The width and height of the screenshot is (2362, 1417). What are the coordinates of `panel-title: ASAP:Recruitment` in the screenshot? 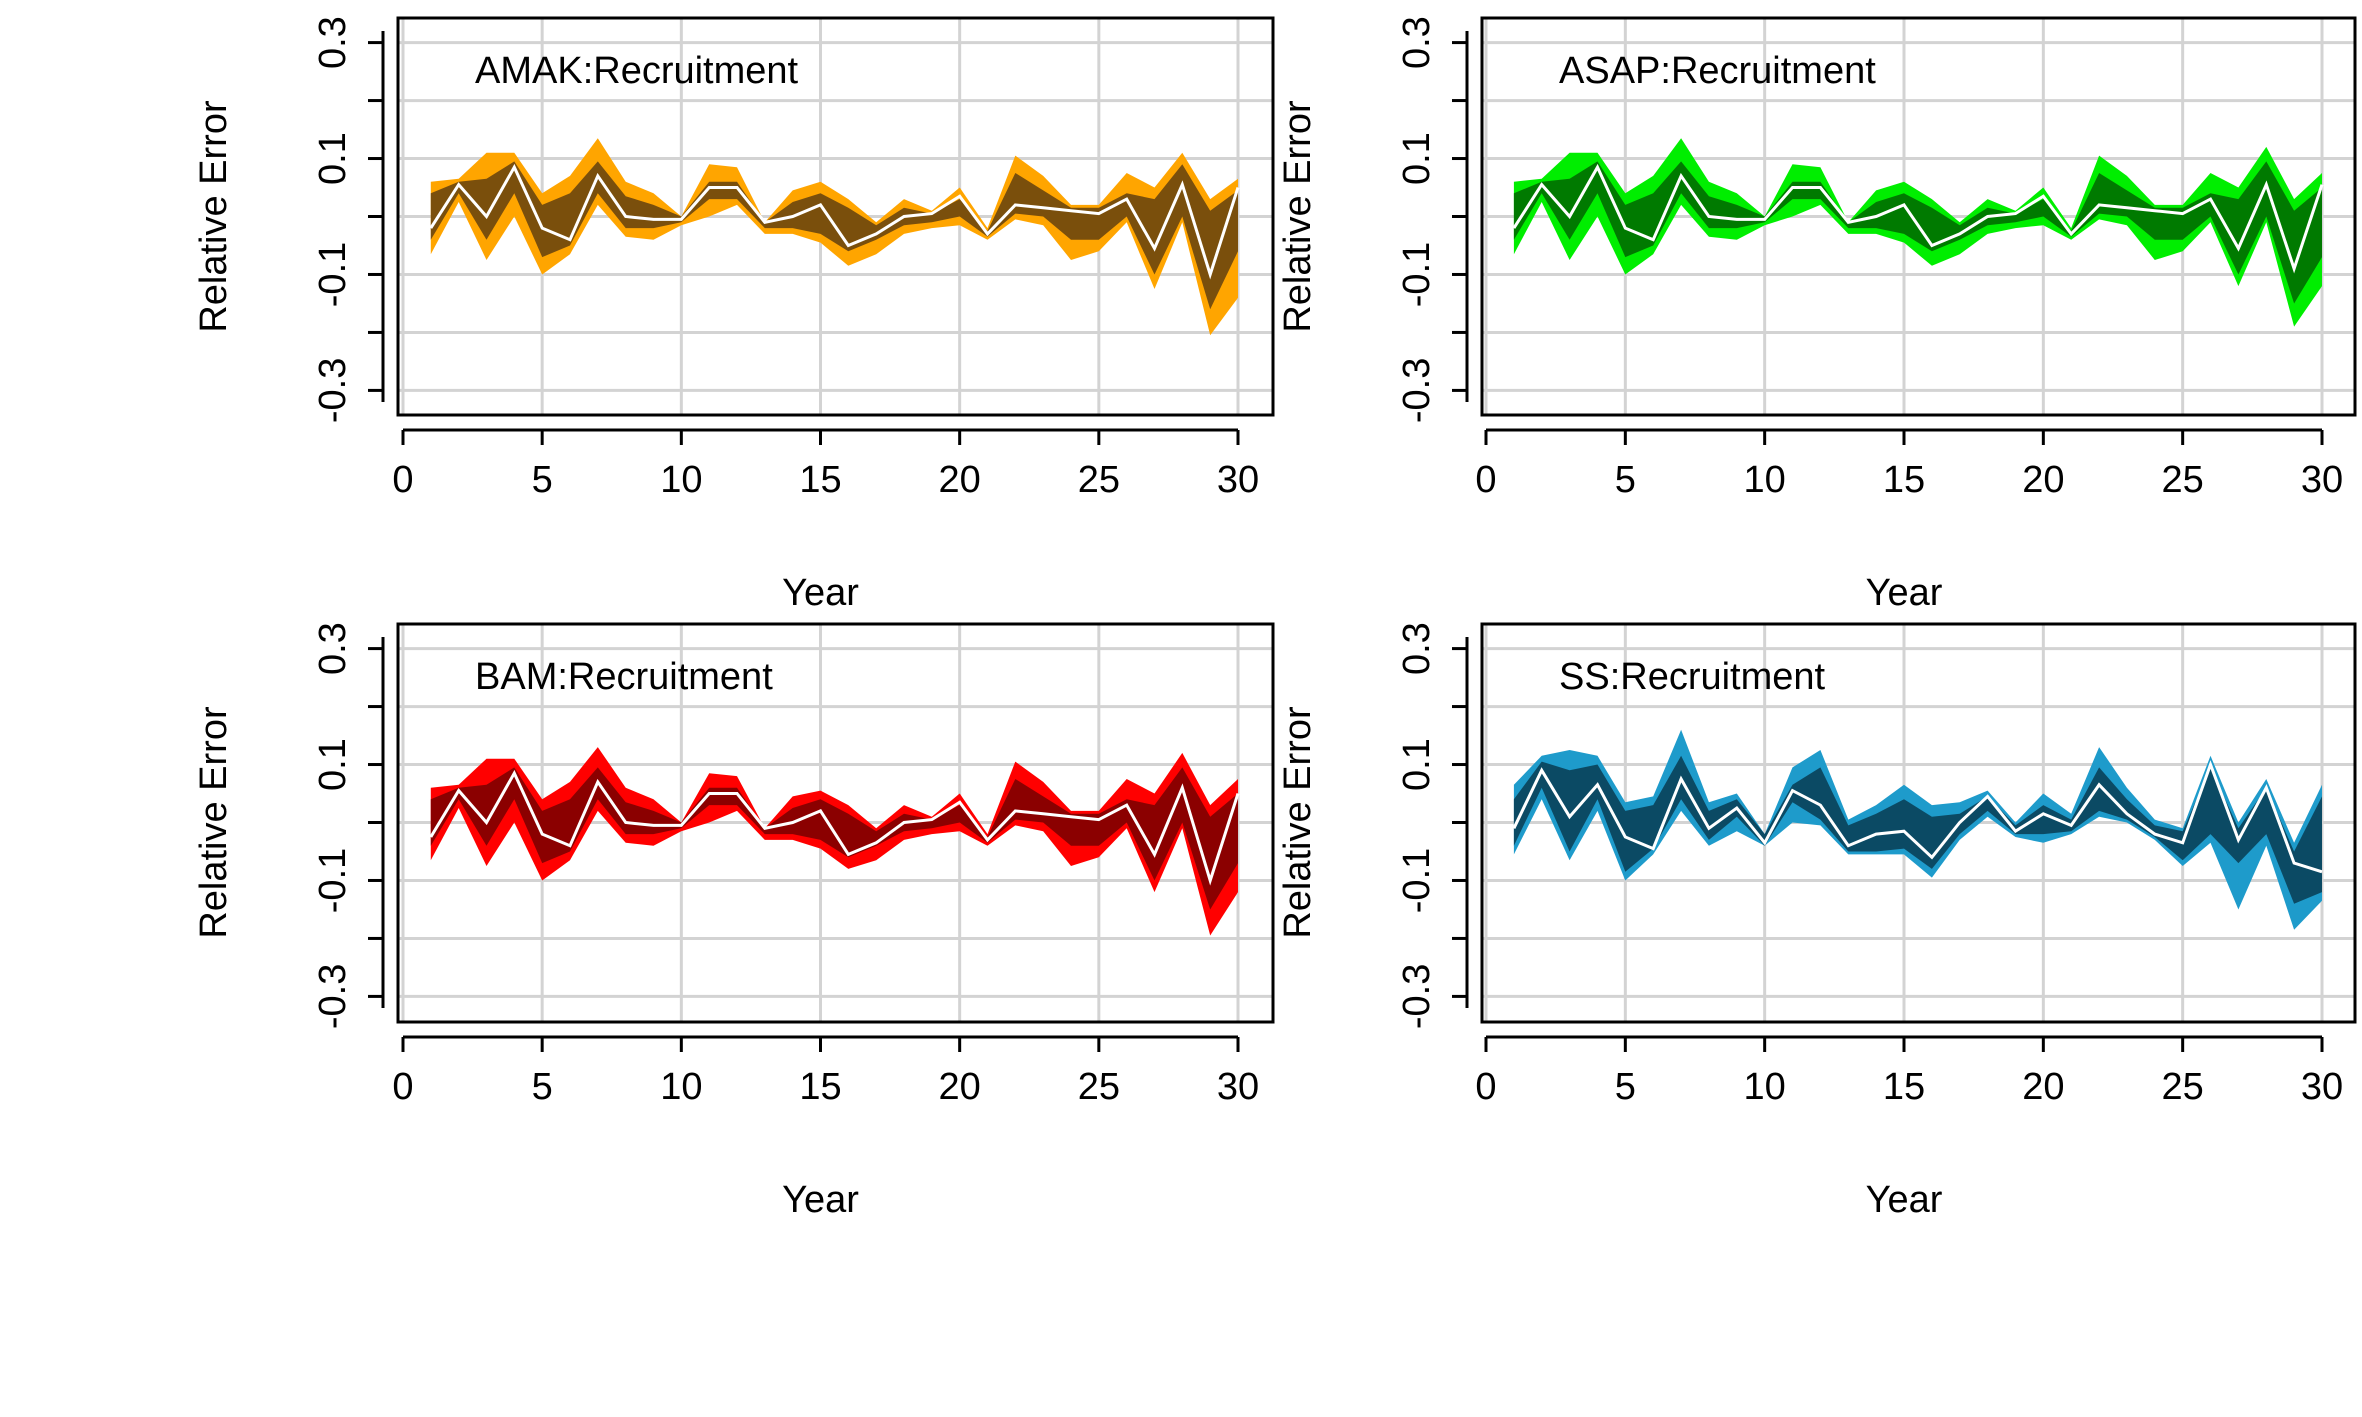 It's located at (1717, 71).